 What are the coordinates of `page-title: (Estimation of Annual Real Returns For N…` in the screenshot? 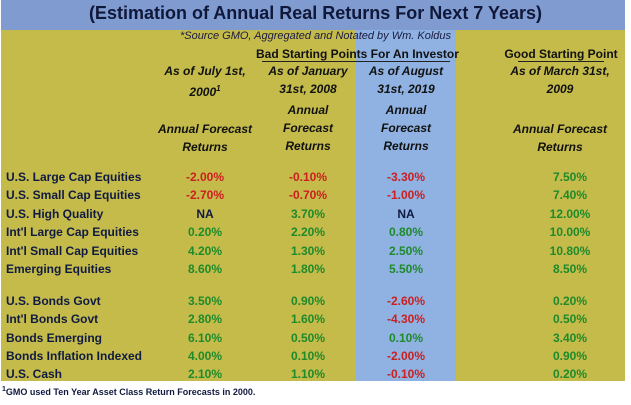 It's located at (315, 13).